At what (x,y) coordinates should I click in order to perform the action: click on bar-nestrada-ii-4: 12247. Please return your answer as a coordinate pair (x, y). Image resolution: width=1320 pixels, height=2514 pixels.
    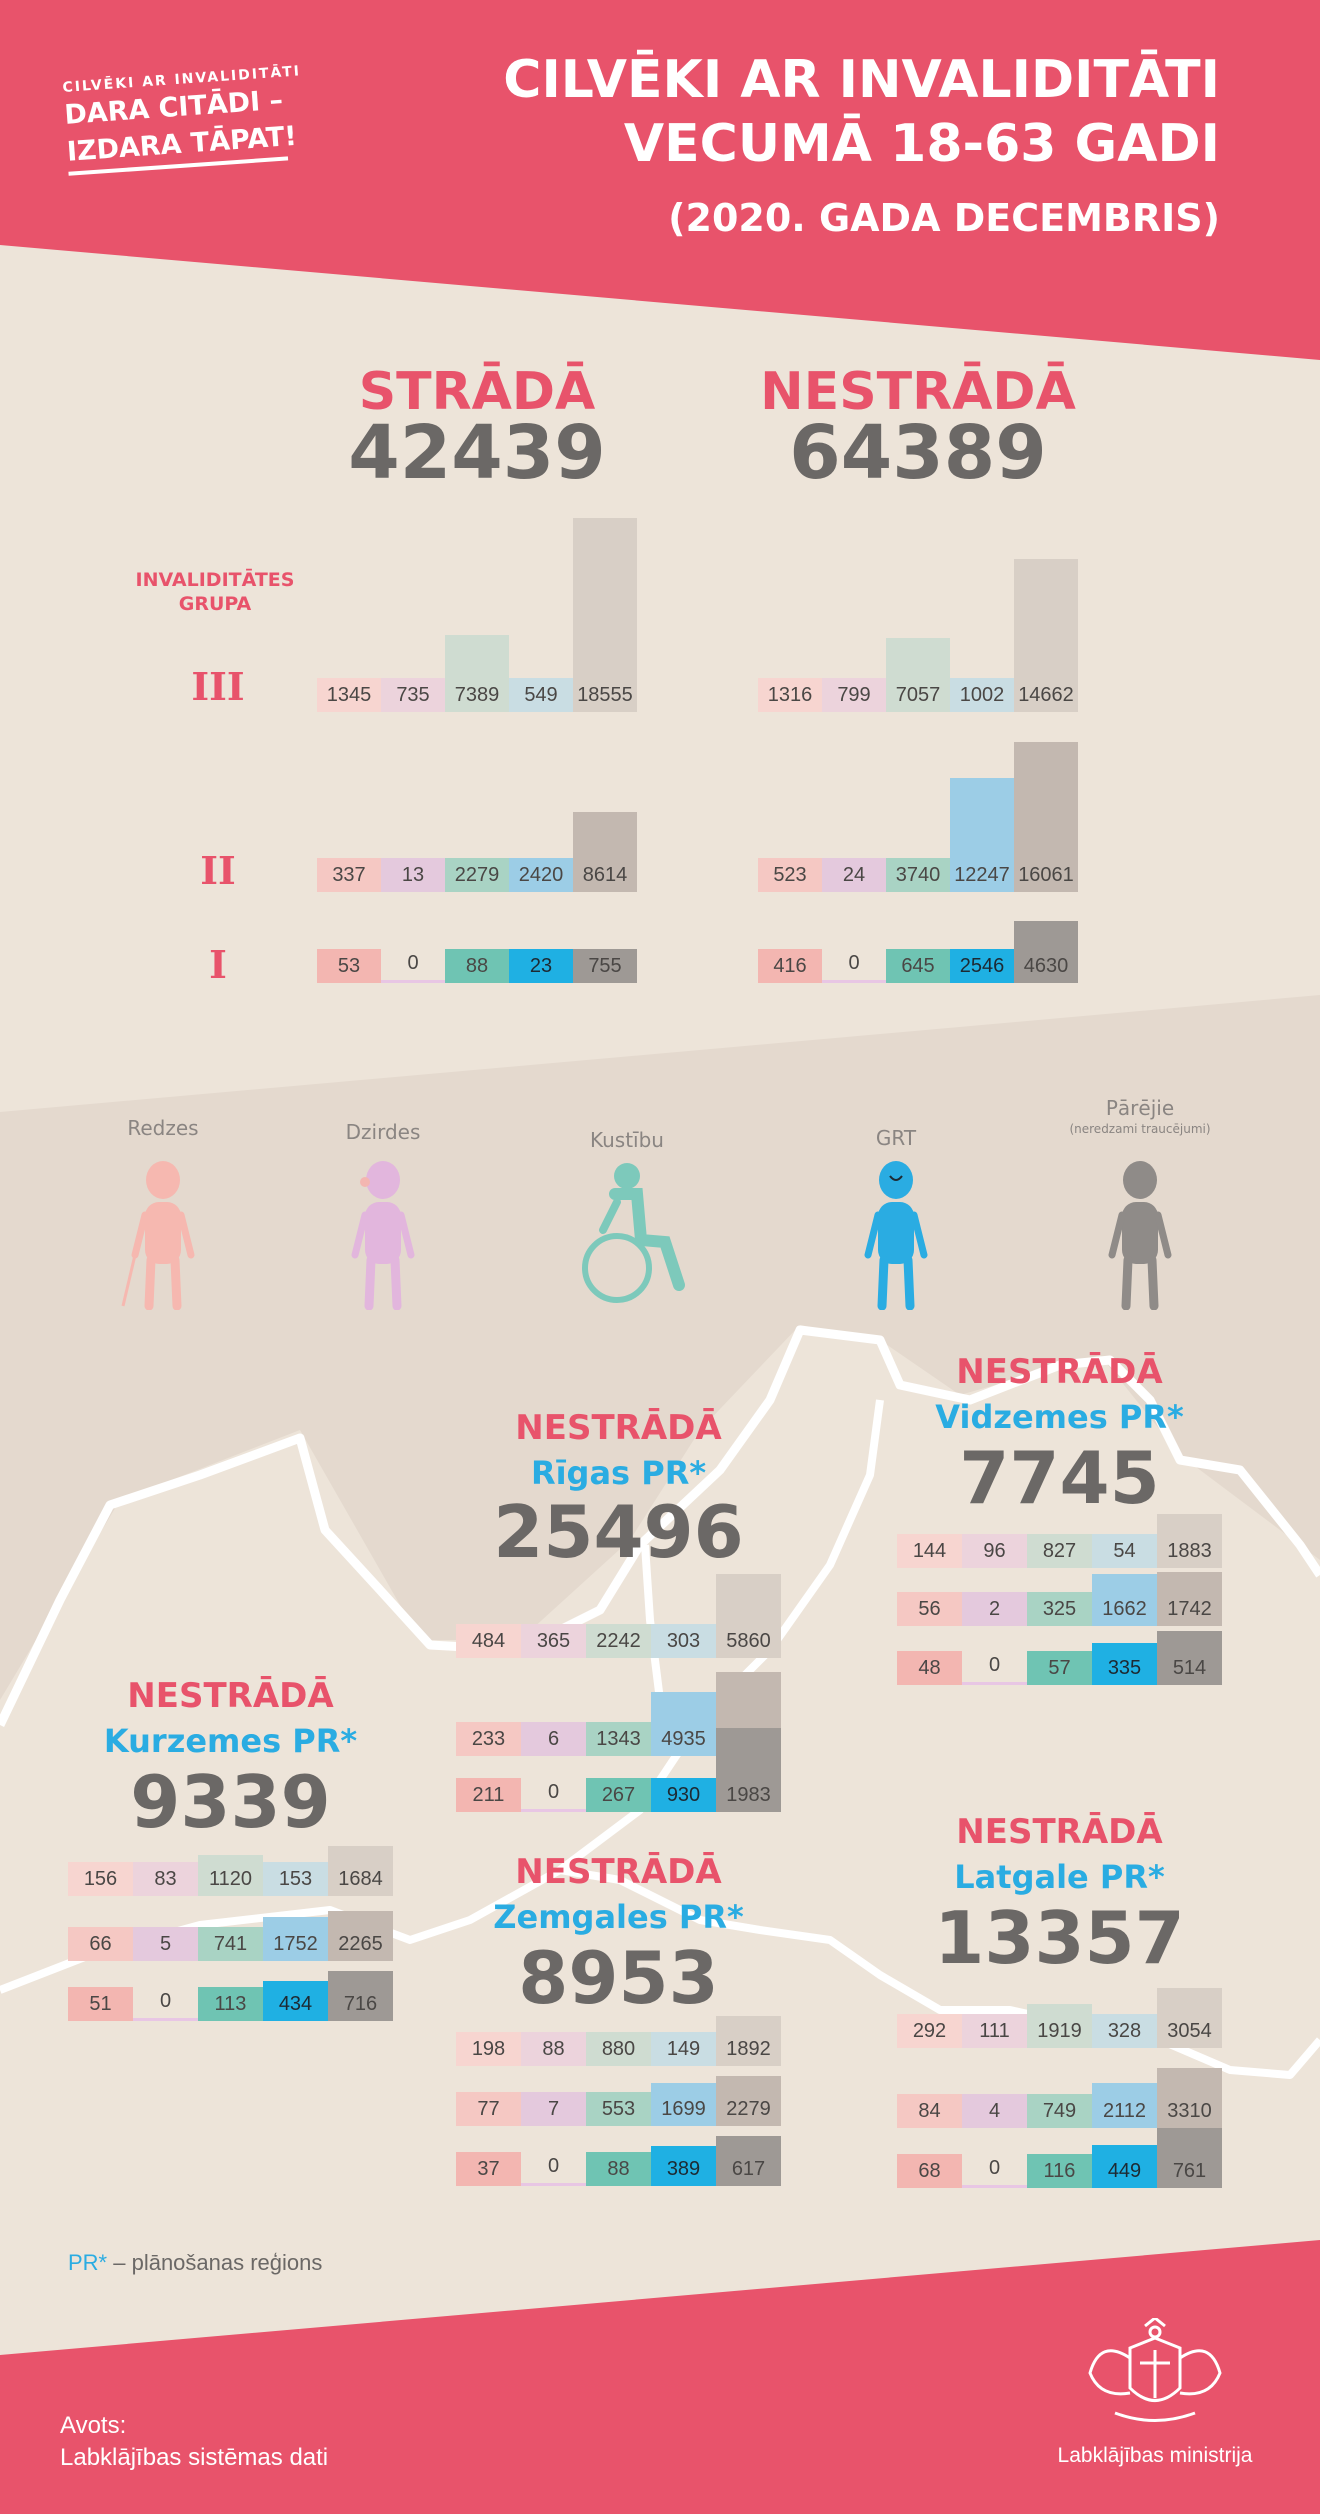
    Looking at the image, I should click on (982, 834).